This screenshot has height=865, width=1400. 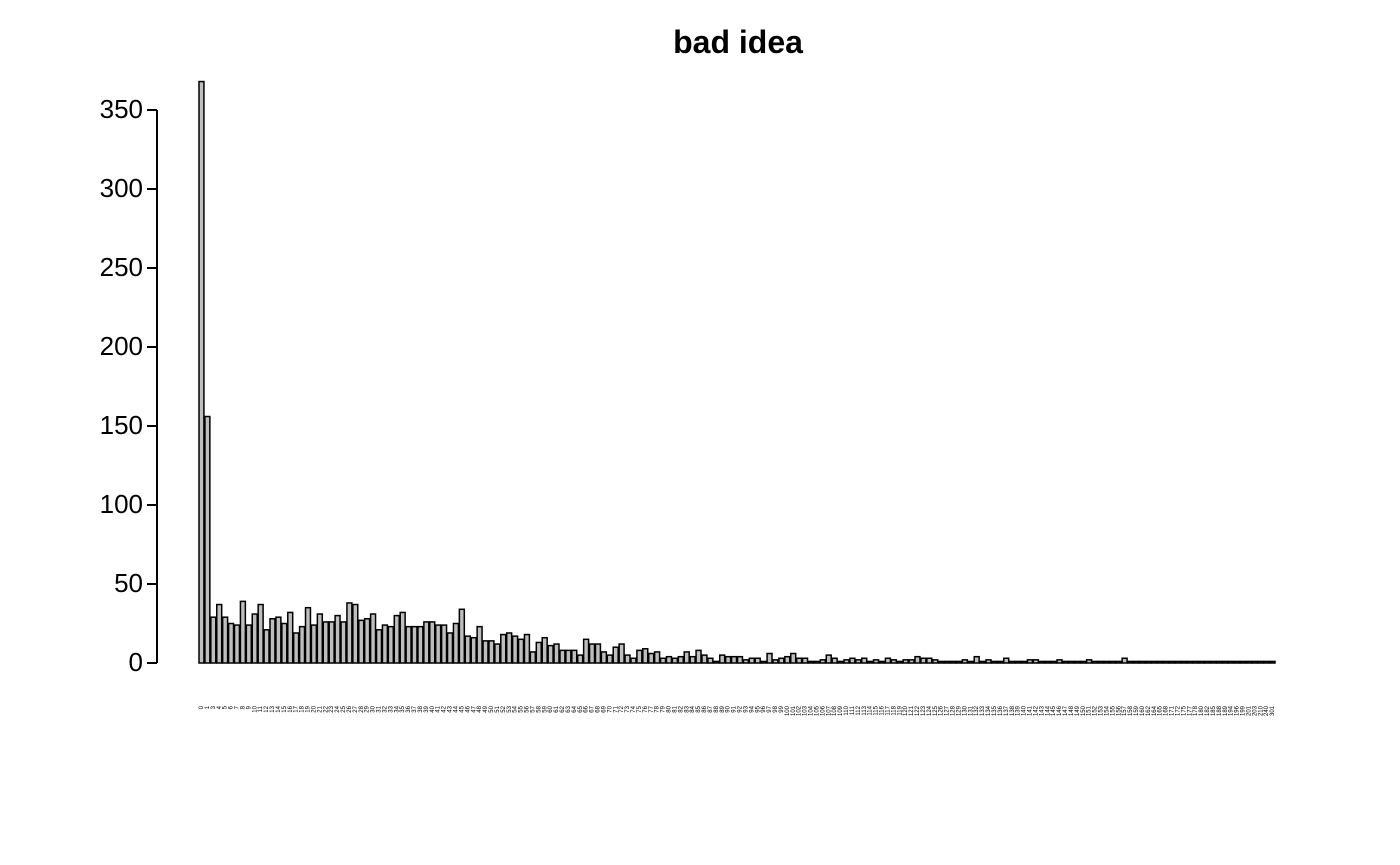 What do you see at coordinates (297, 708) in the screenshot?
I see `x-tick-label: 17` at bounding box center [297, 708].